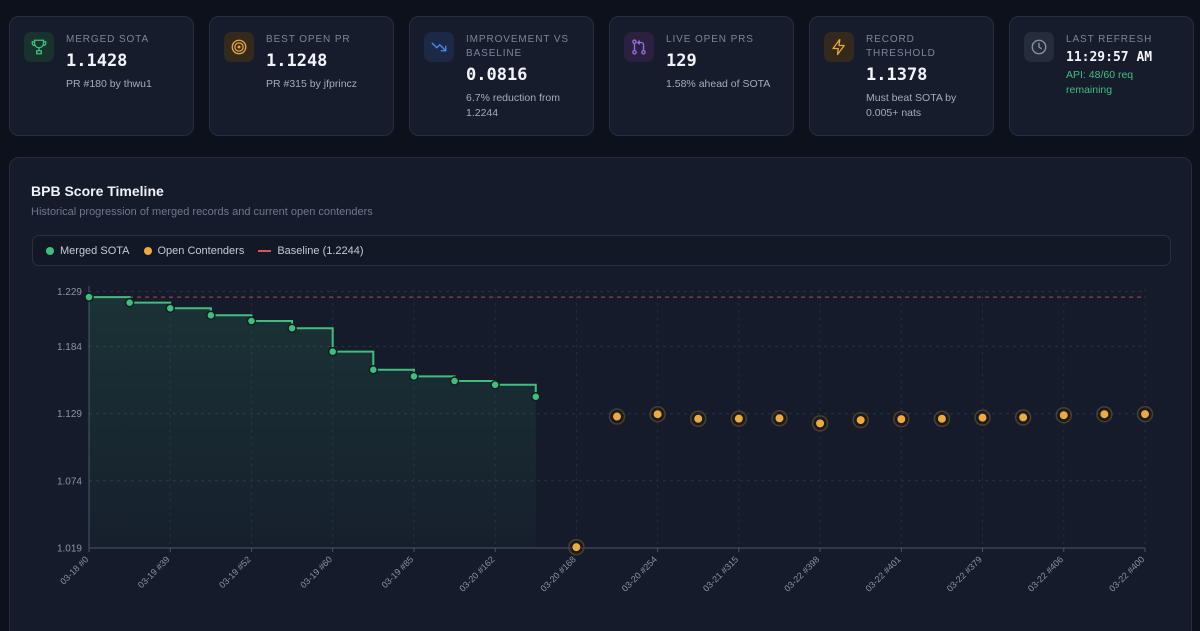 Image resolution: width=1200 pixels, height=631 pixels. Describe the element at coordinates (97, 191) in the screenshot. I see `chart-title: BPB Score Timeline` at that location.